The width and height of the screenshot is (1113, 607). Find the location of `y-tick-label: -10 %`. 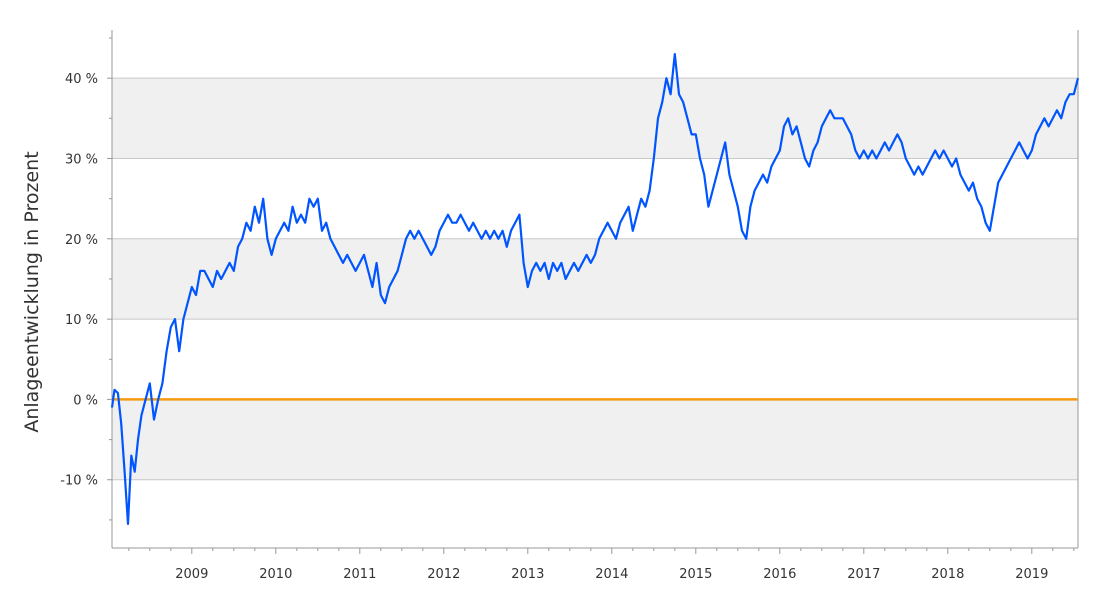

y-tick-label: -10 % is located at coordinates (79, 481).